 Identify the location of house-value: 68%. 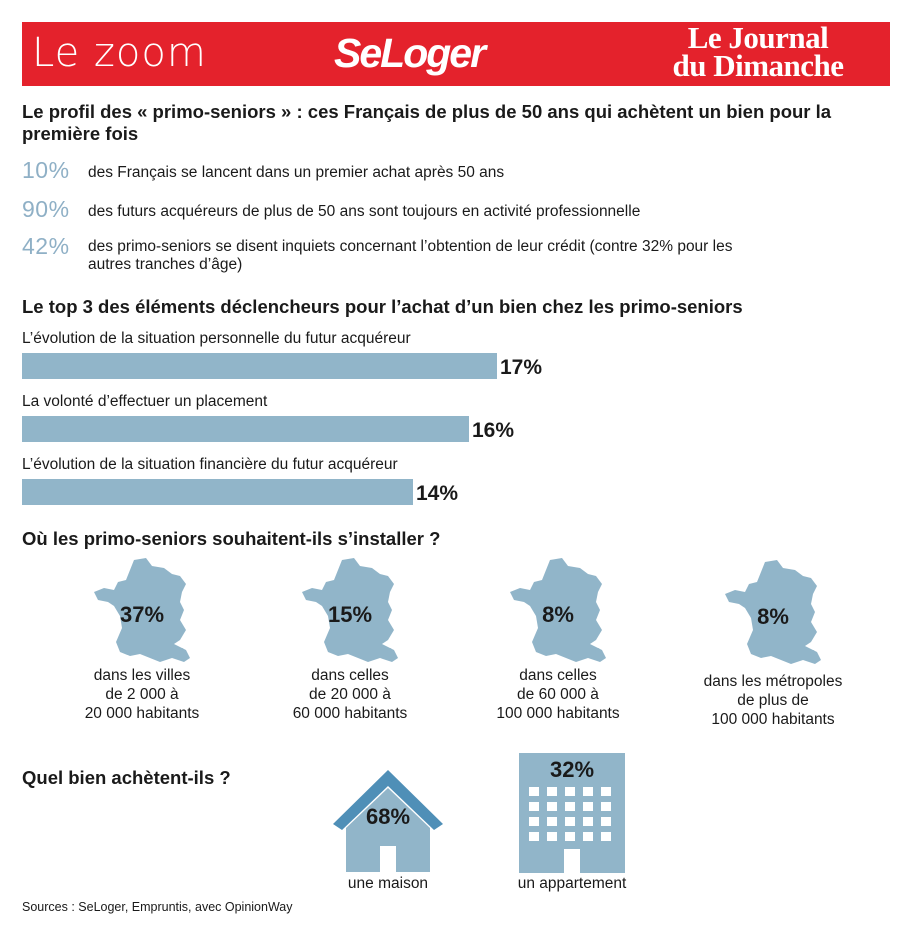
(388, 816).